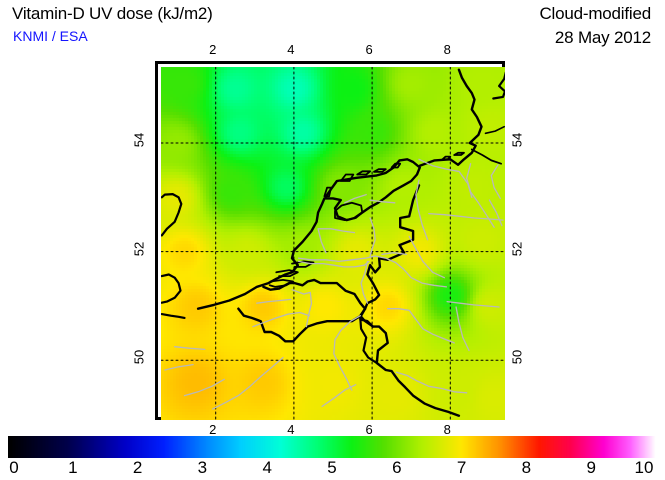  Describe the element at coordinates (447, 429) in the screenshot. I see `x-axis-tick-bottom-8: 8` at that location.